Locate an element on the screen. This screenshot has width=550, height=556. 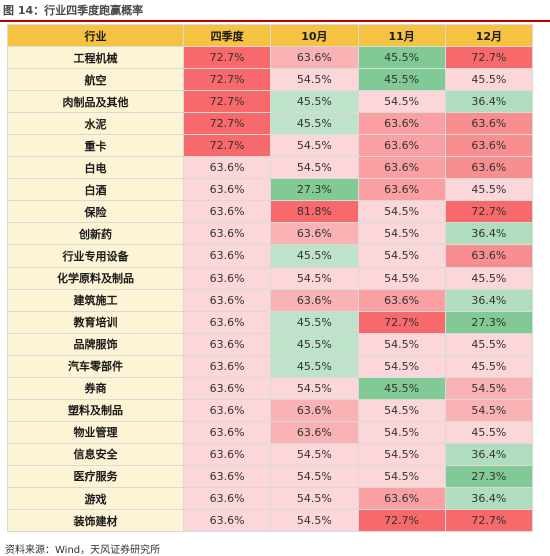
table-row: 券商 63.6% 54.5% 45.5% 54.5% is located at coordinates (270, 388).